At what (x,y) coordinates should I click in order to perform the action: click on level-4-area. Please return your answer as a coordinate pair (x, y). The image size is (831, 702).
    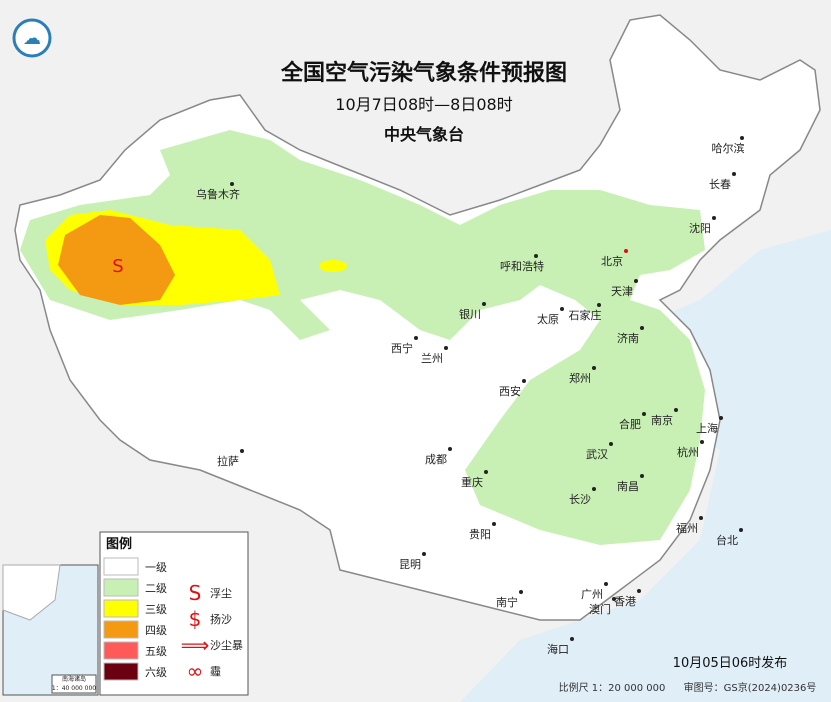
    Looking at the image, I should click on (116, 260).